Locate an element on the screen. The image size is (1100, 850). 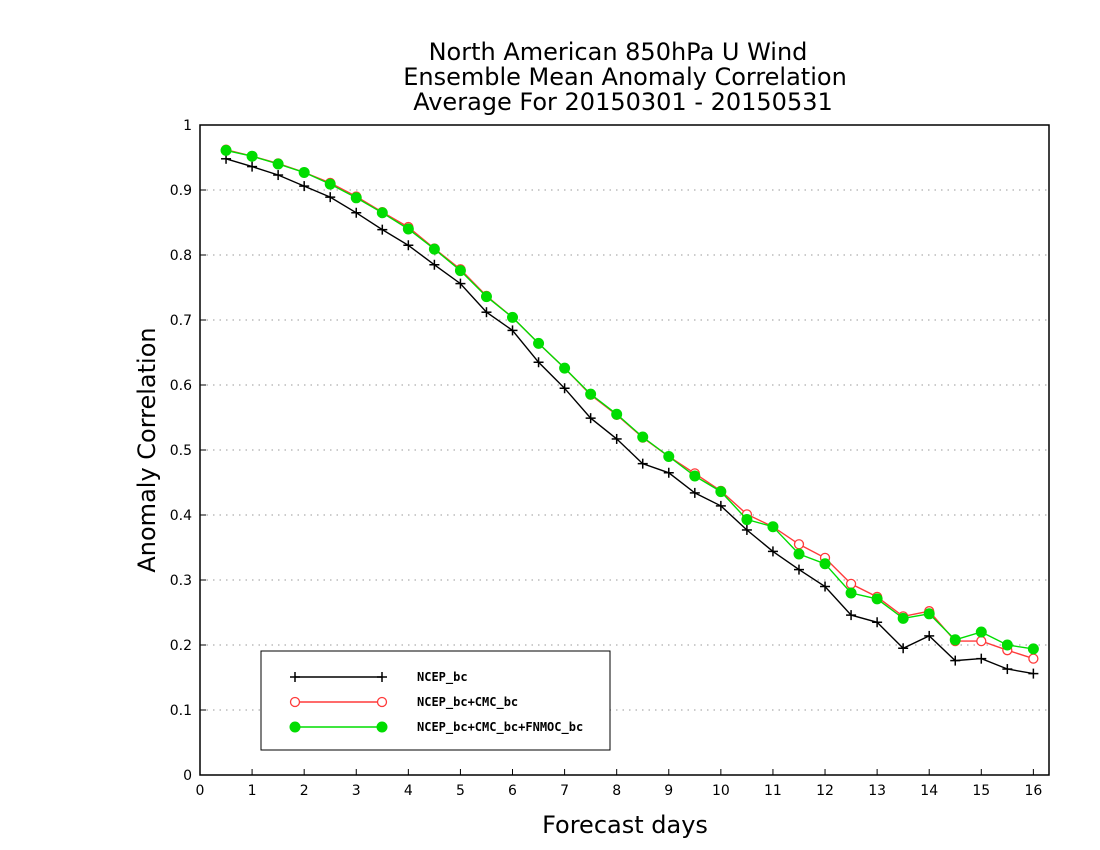
x-axis: 0 1 2 3 4 5 6 7 8 9 10 11 12 13 14 15 16 is located at coordinates (619, 784).